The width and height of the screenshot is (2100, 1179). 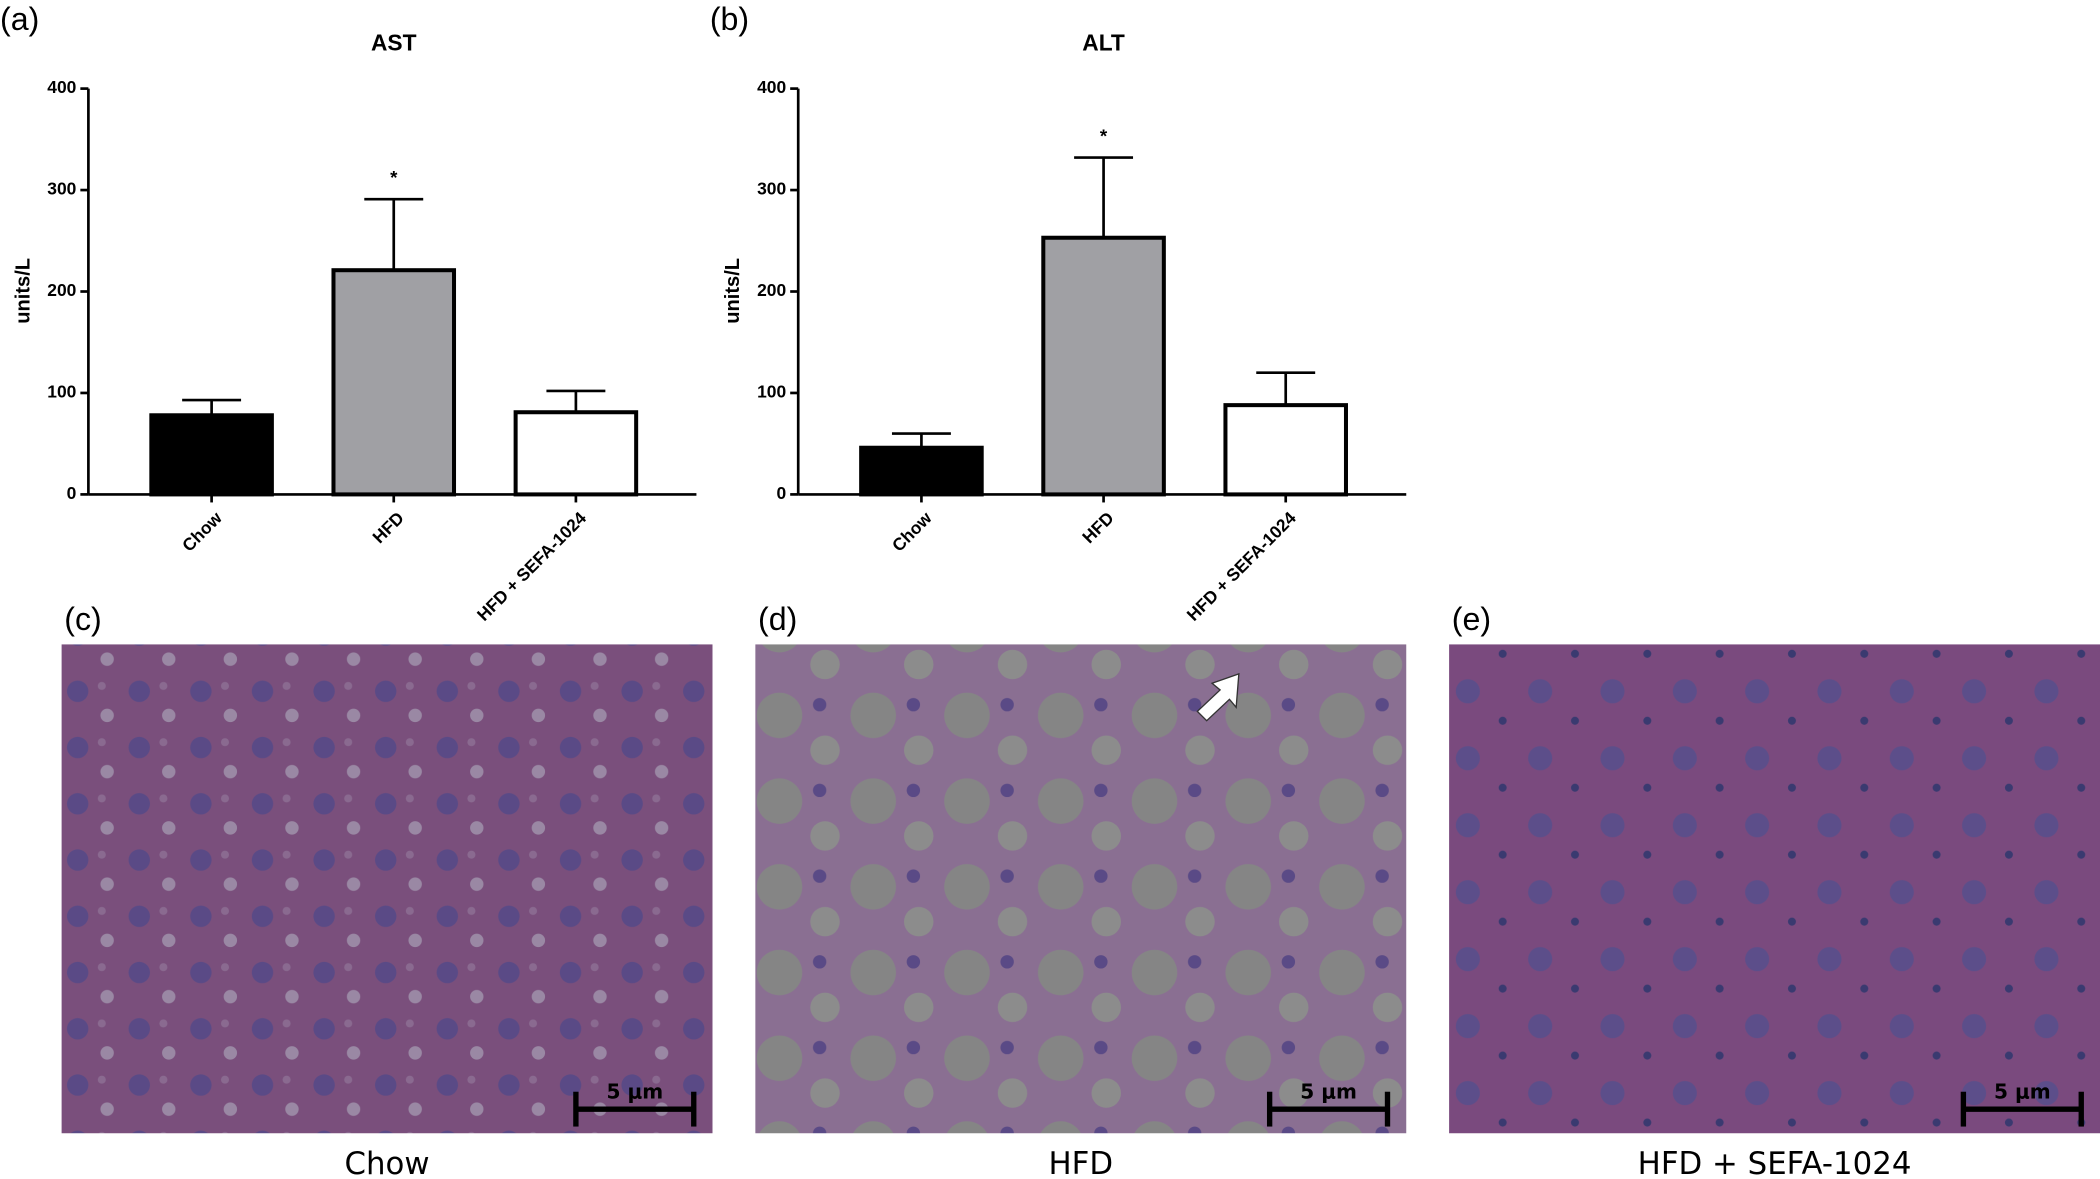 I want to click on micrograph-c, so click(x=387, y=889).